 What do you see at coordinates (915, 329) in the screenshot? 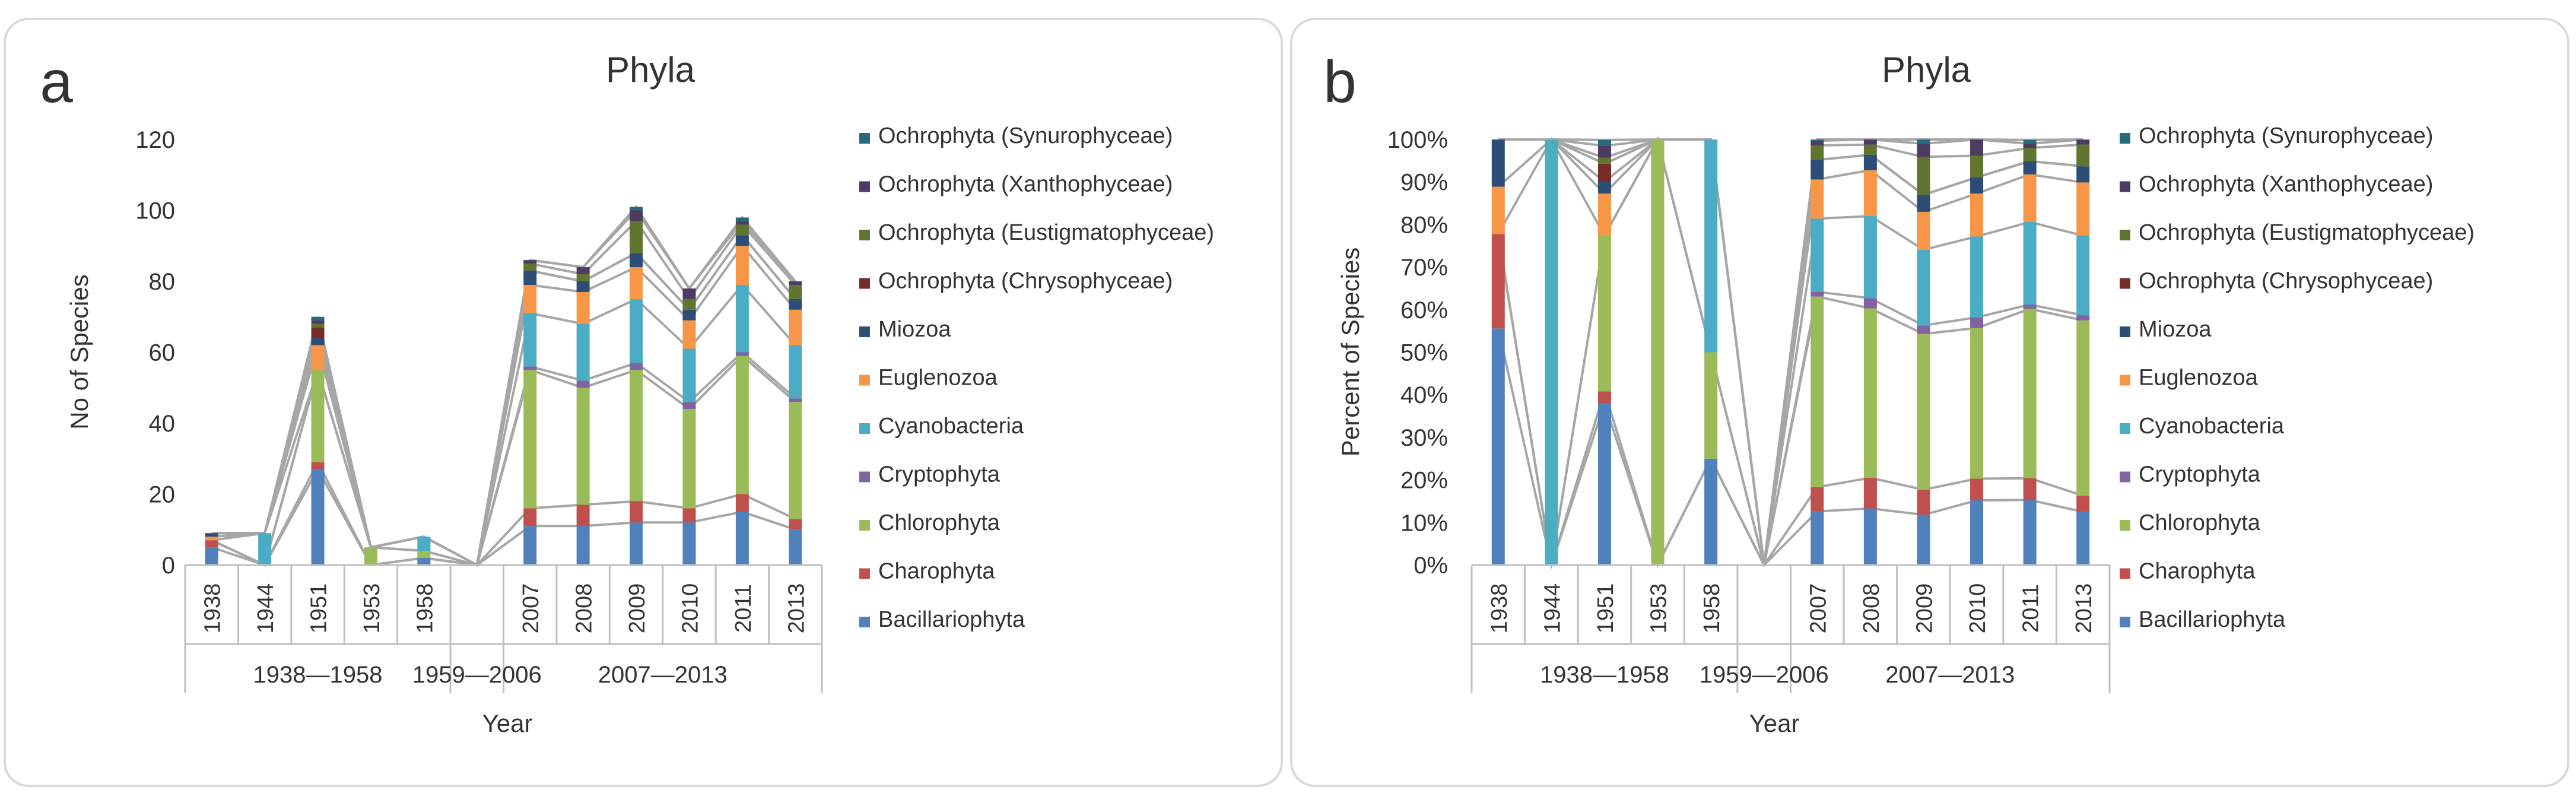
I see `legend-label: Miozoa` at bounding box center [915, 329].